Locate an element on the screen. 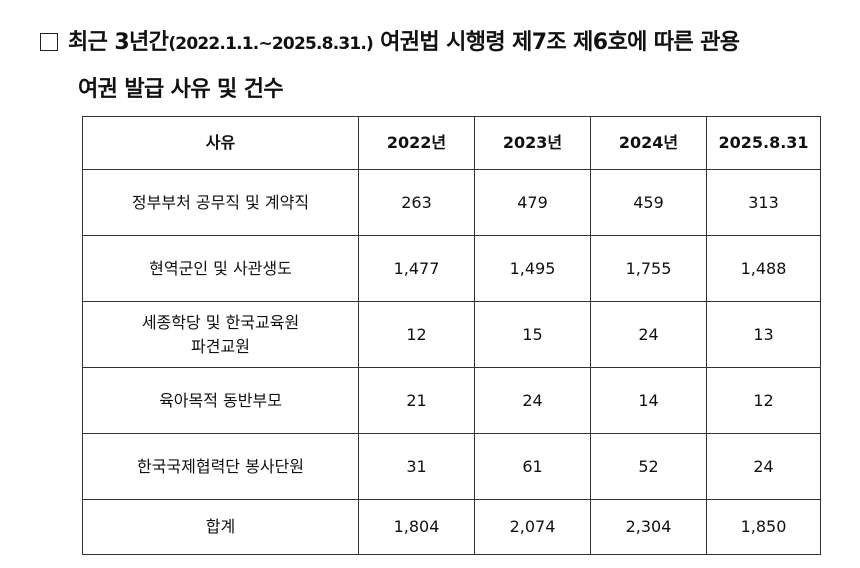  cell-value: 1,488 is located at coordinates (763, 268).